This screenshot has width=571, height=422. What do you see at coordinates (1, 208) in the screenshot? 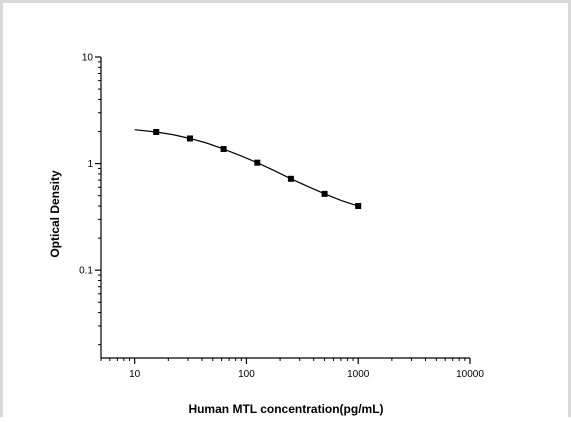
I see `outer-frame-left` at bounding box center [1, 208].